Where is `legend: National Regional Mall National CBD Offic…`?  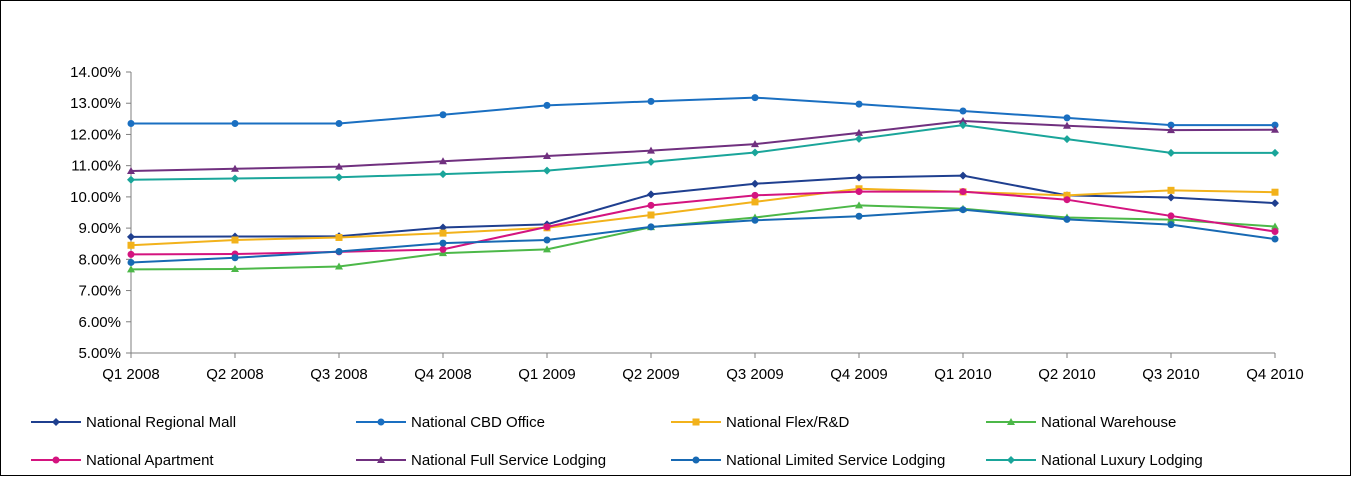
legend: National Regional Mall National CBD Offic… is located at coordinates (617, 441).